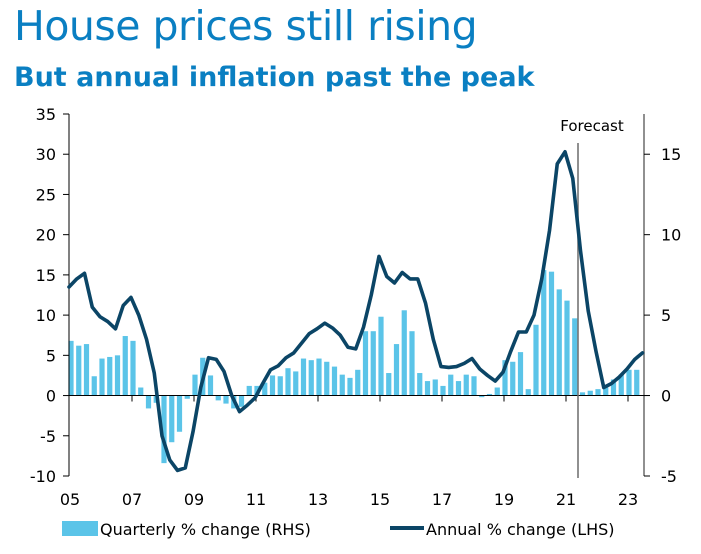  Describe the element at coordinates (566, 499) in the screenshot. I see `x-axis-tick-label: 21` at that location.